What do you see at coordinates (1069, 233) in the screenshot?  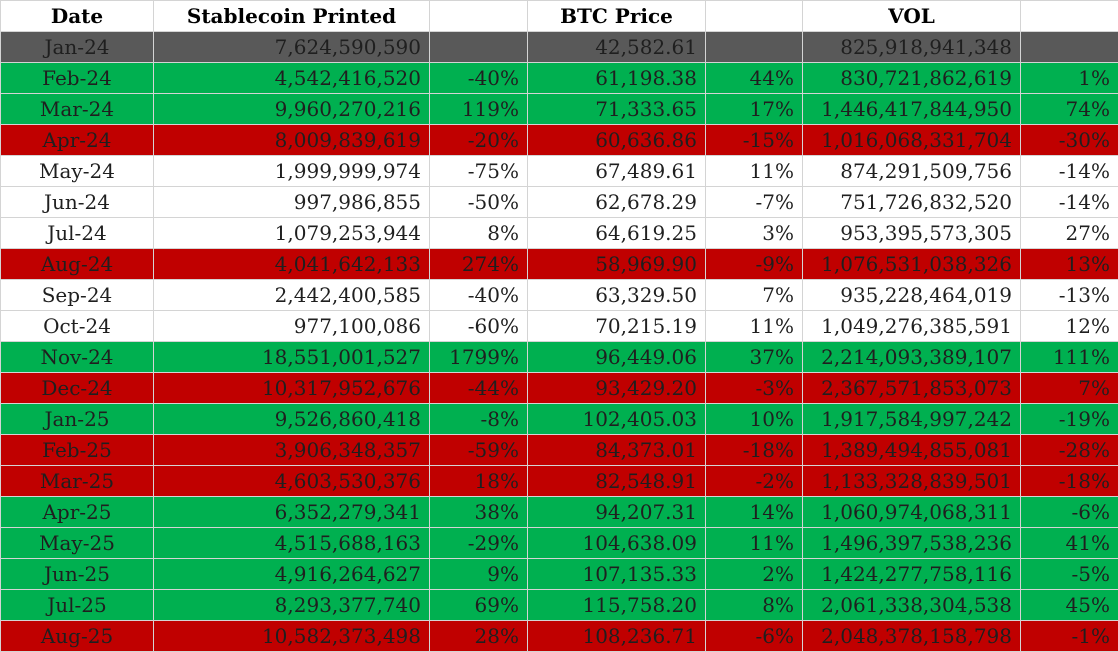 I see `cell-vol-change: 27%` at bounding box center [1069, 233].